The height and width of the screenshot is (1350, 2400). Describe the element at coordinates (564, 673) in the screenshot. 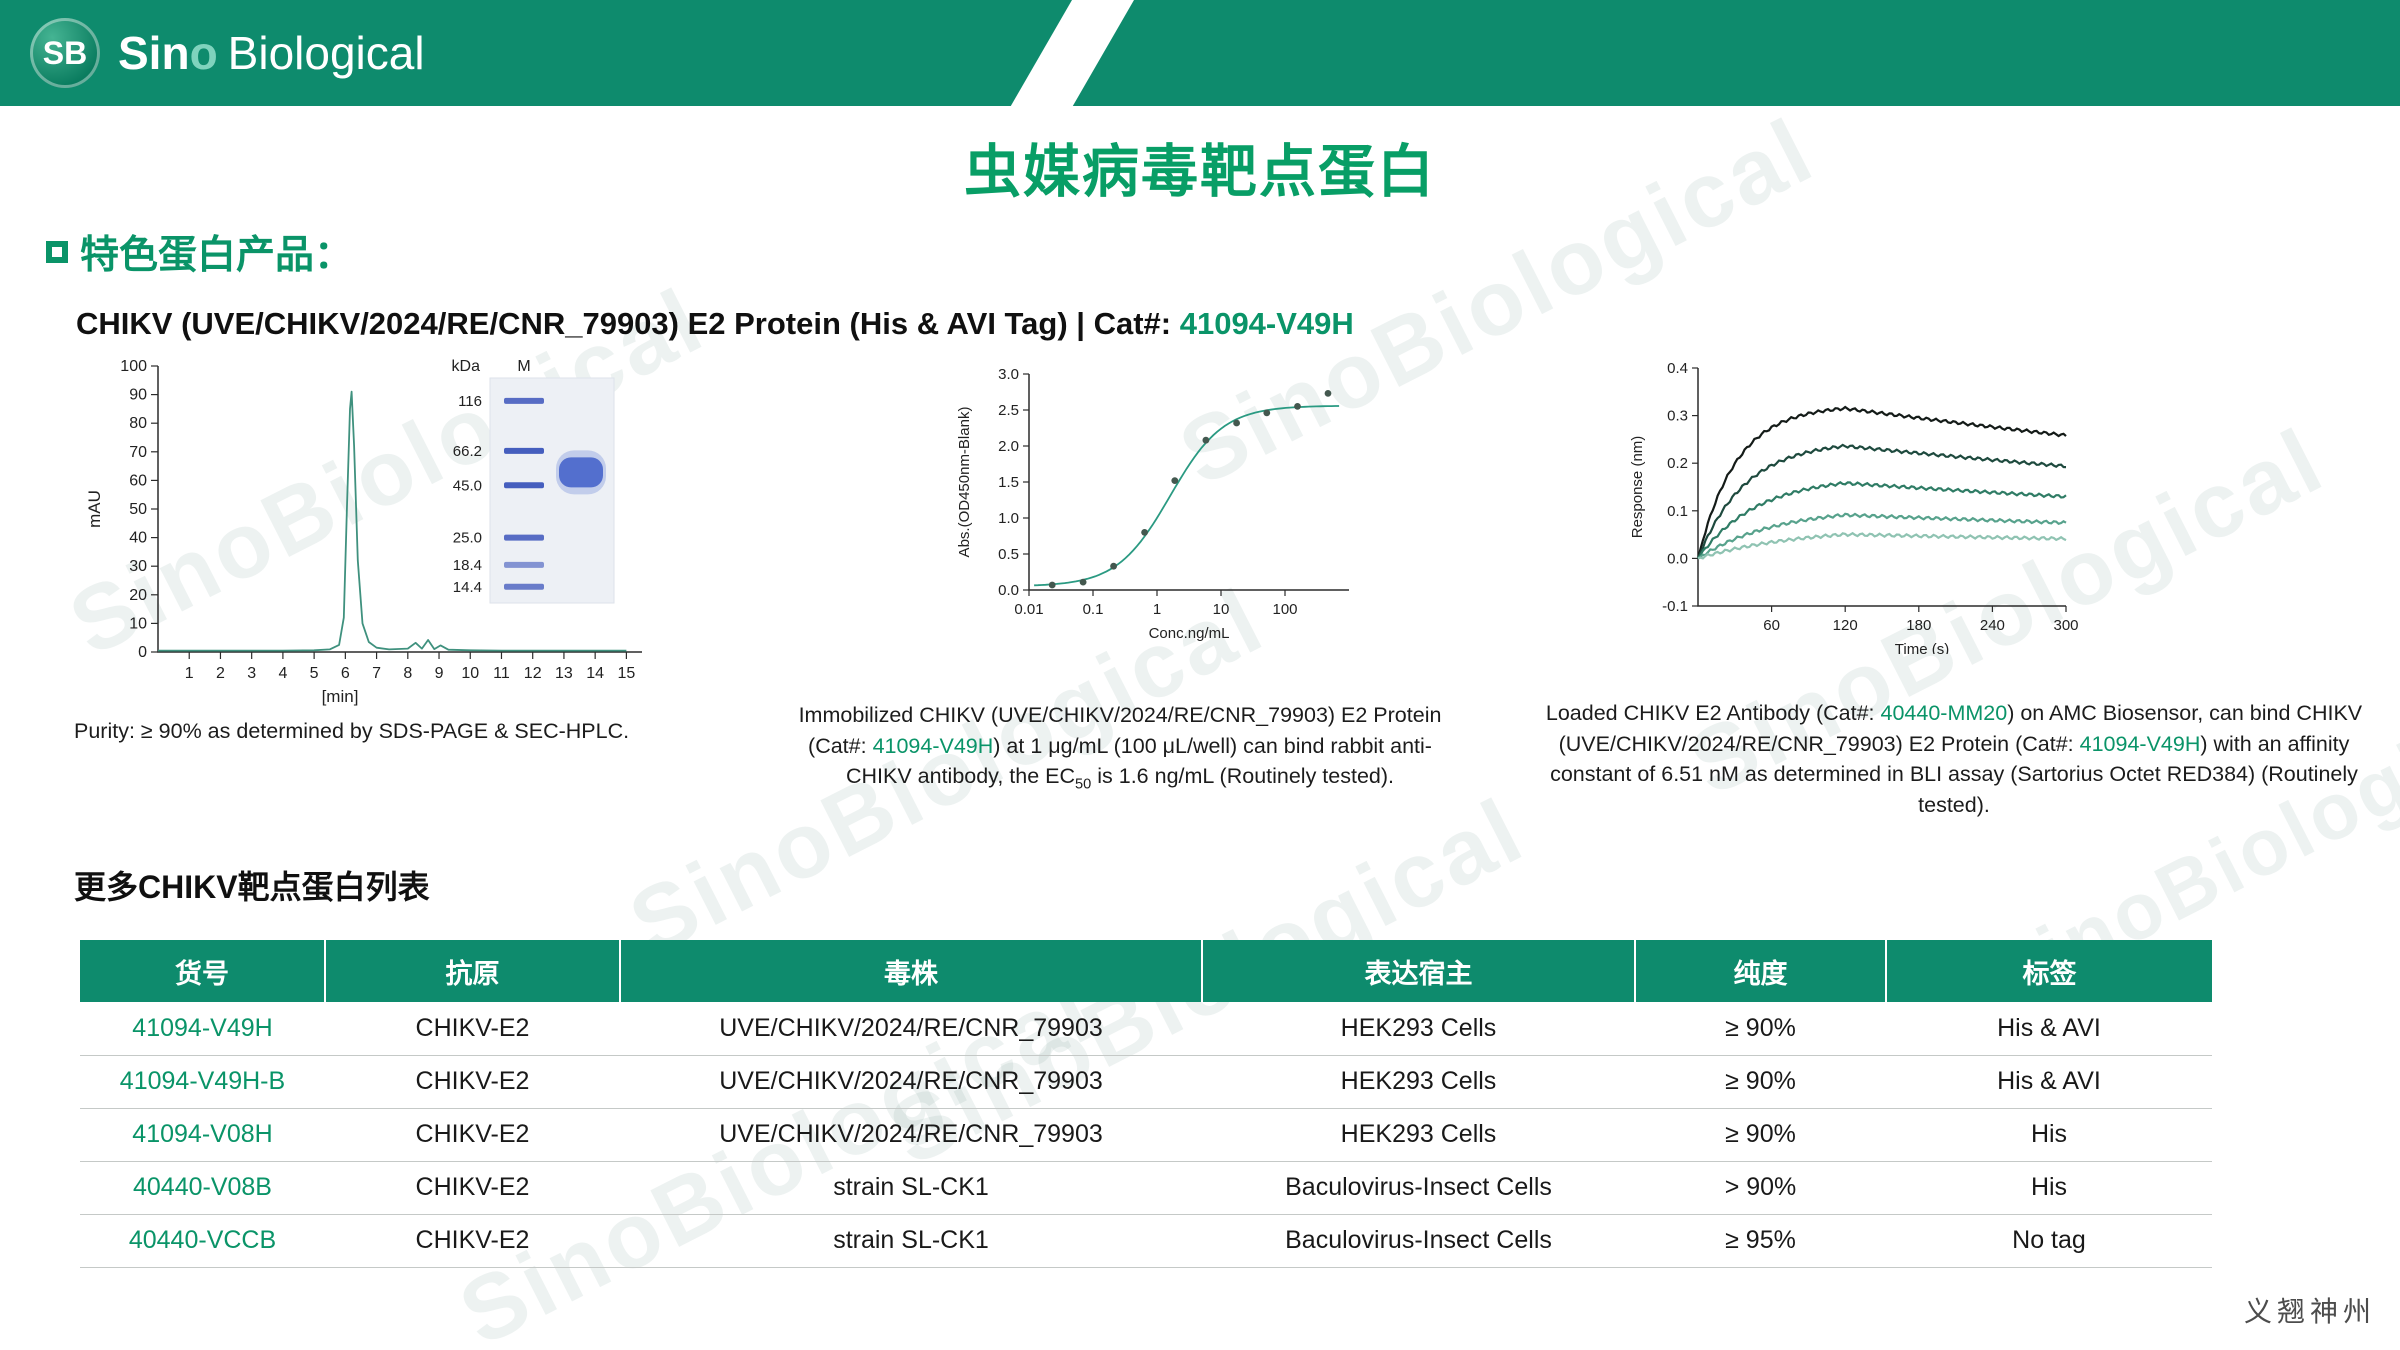

I see `svg-text: 13` at that location.